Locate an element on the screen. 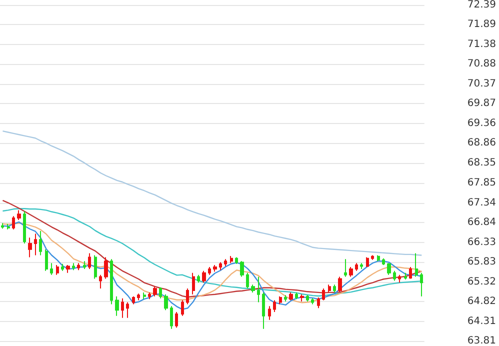 This screenshot has width=499, height=346. y-tick-label: 65.83 is located at coordinates (481, 262).